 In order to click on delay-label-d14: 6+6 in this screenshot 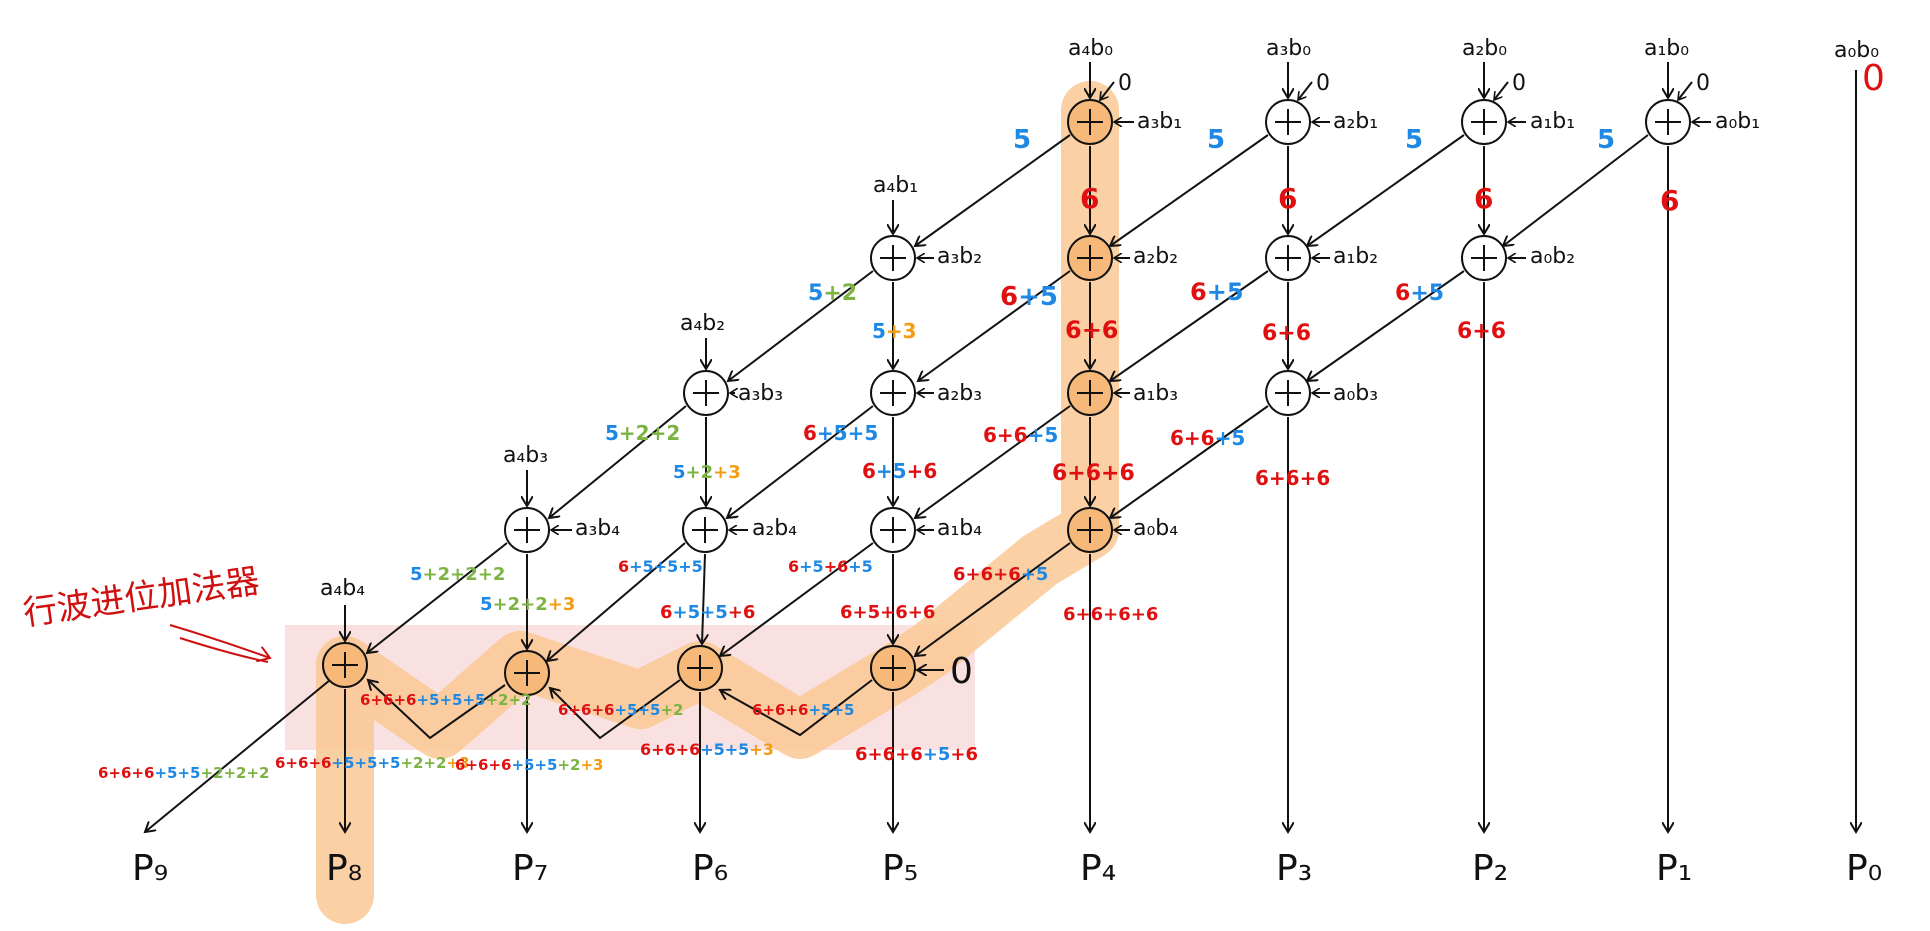, I will do `click(1092, 330)`.